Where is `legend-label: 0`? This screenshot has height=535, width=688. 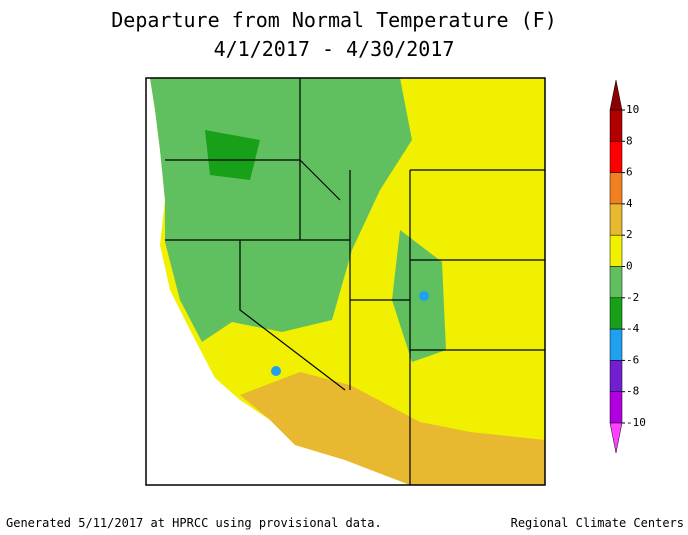
legend-label: 0 is located at coordinates (629, 266).